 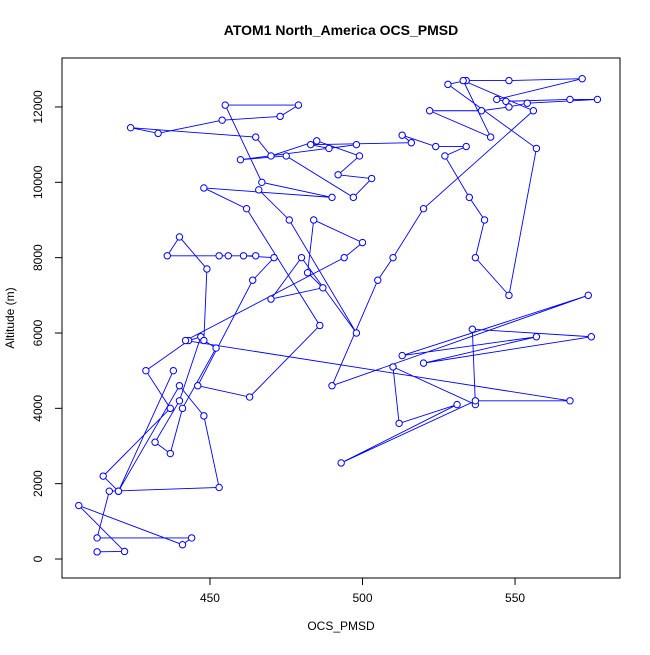 I want to click on x-tick-label: 450, so click(x=210, y=598).